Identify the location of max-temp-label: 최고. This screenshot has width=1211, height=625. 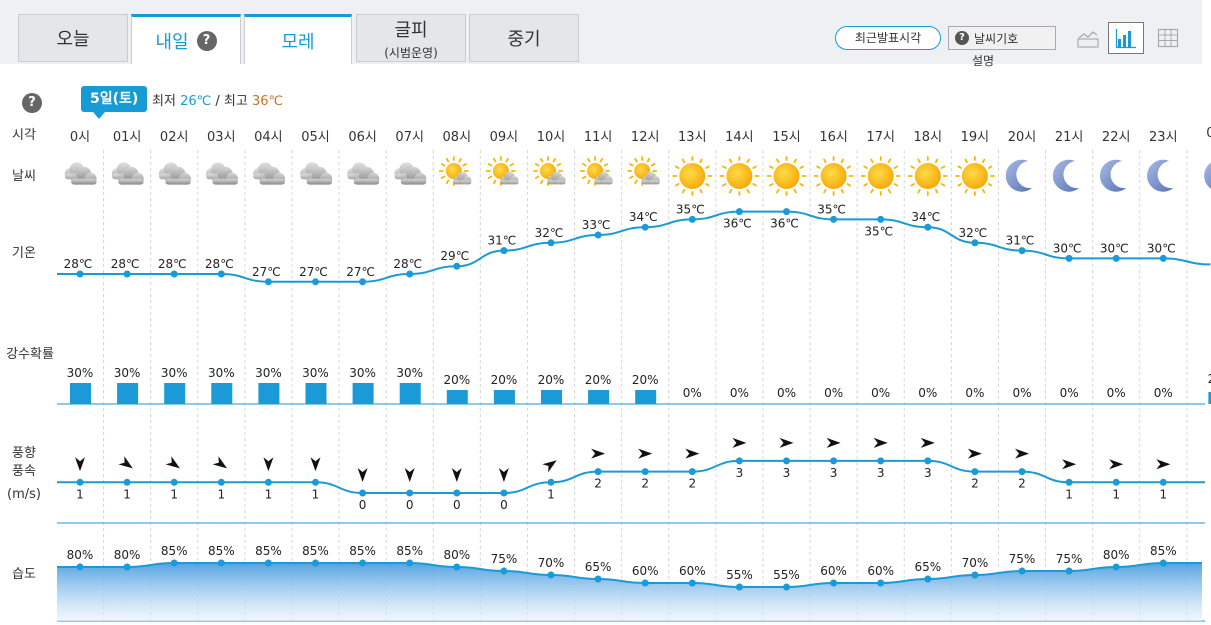
(235, 101).